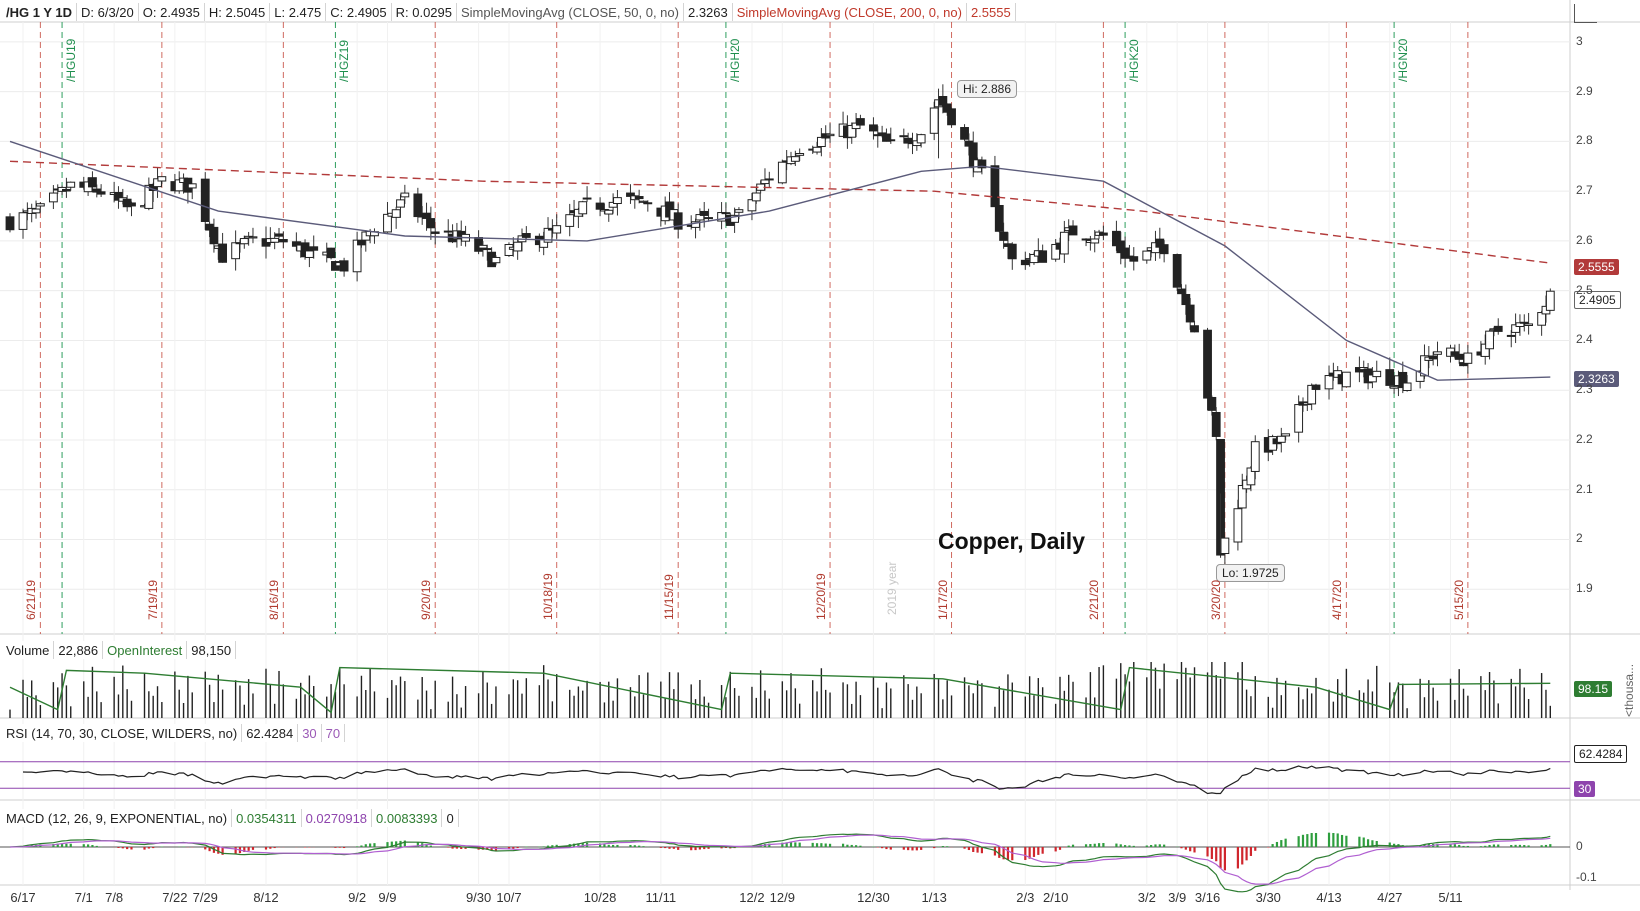 Image resolution: width=1640 pixels, height=911 pixels. Describe the element at coordinates (780, 690) in the screenshot. I see `open-interest-line` at that location.